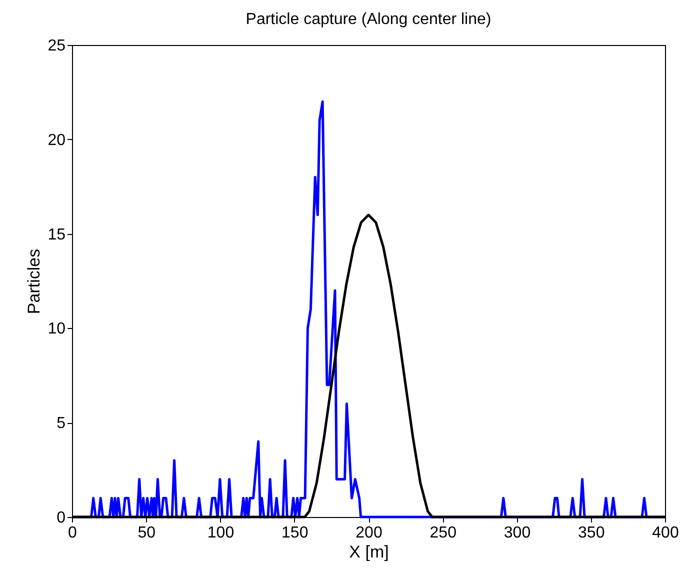 This screenshot has width=690, height=575. What do you see at coordinates (369, 533) in the screenshot?
I see `x-tick-label: 200` at bounding box center [369, 533].